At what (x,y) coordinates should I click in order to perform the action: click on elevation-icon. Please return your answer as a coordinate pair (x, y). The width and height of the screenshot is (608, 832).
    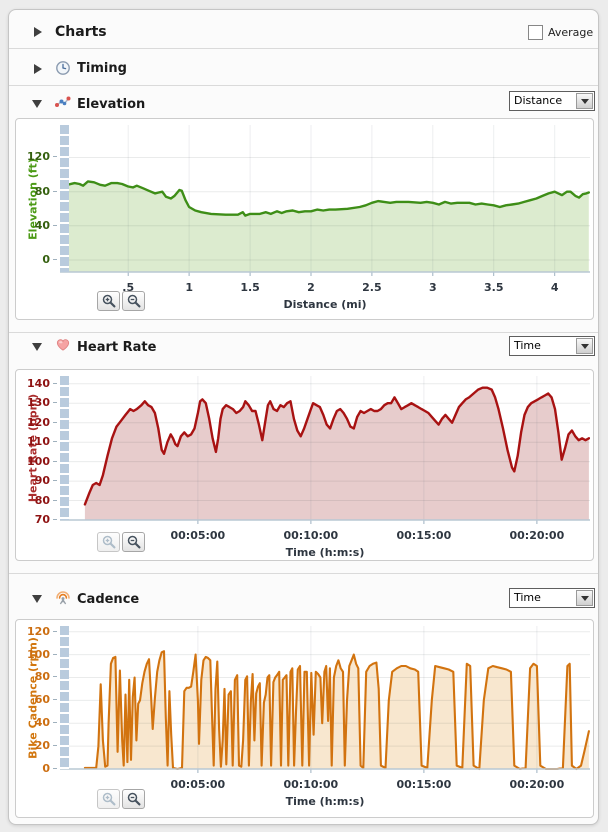
    Looking at the image, I should click on (63, 102).